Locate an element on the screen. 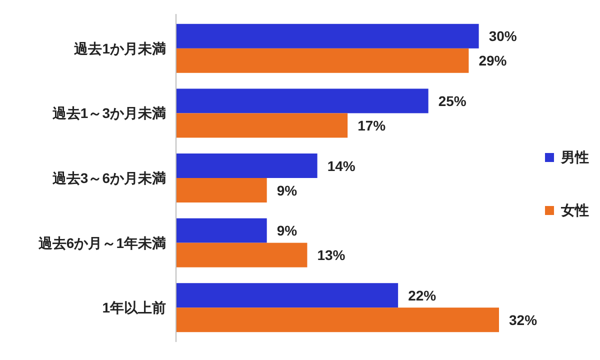 This screenshot has width=600, height=360. y-tick-label: 過去3～6か月未満 is located at coordinates (108, 178).